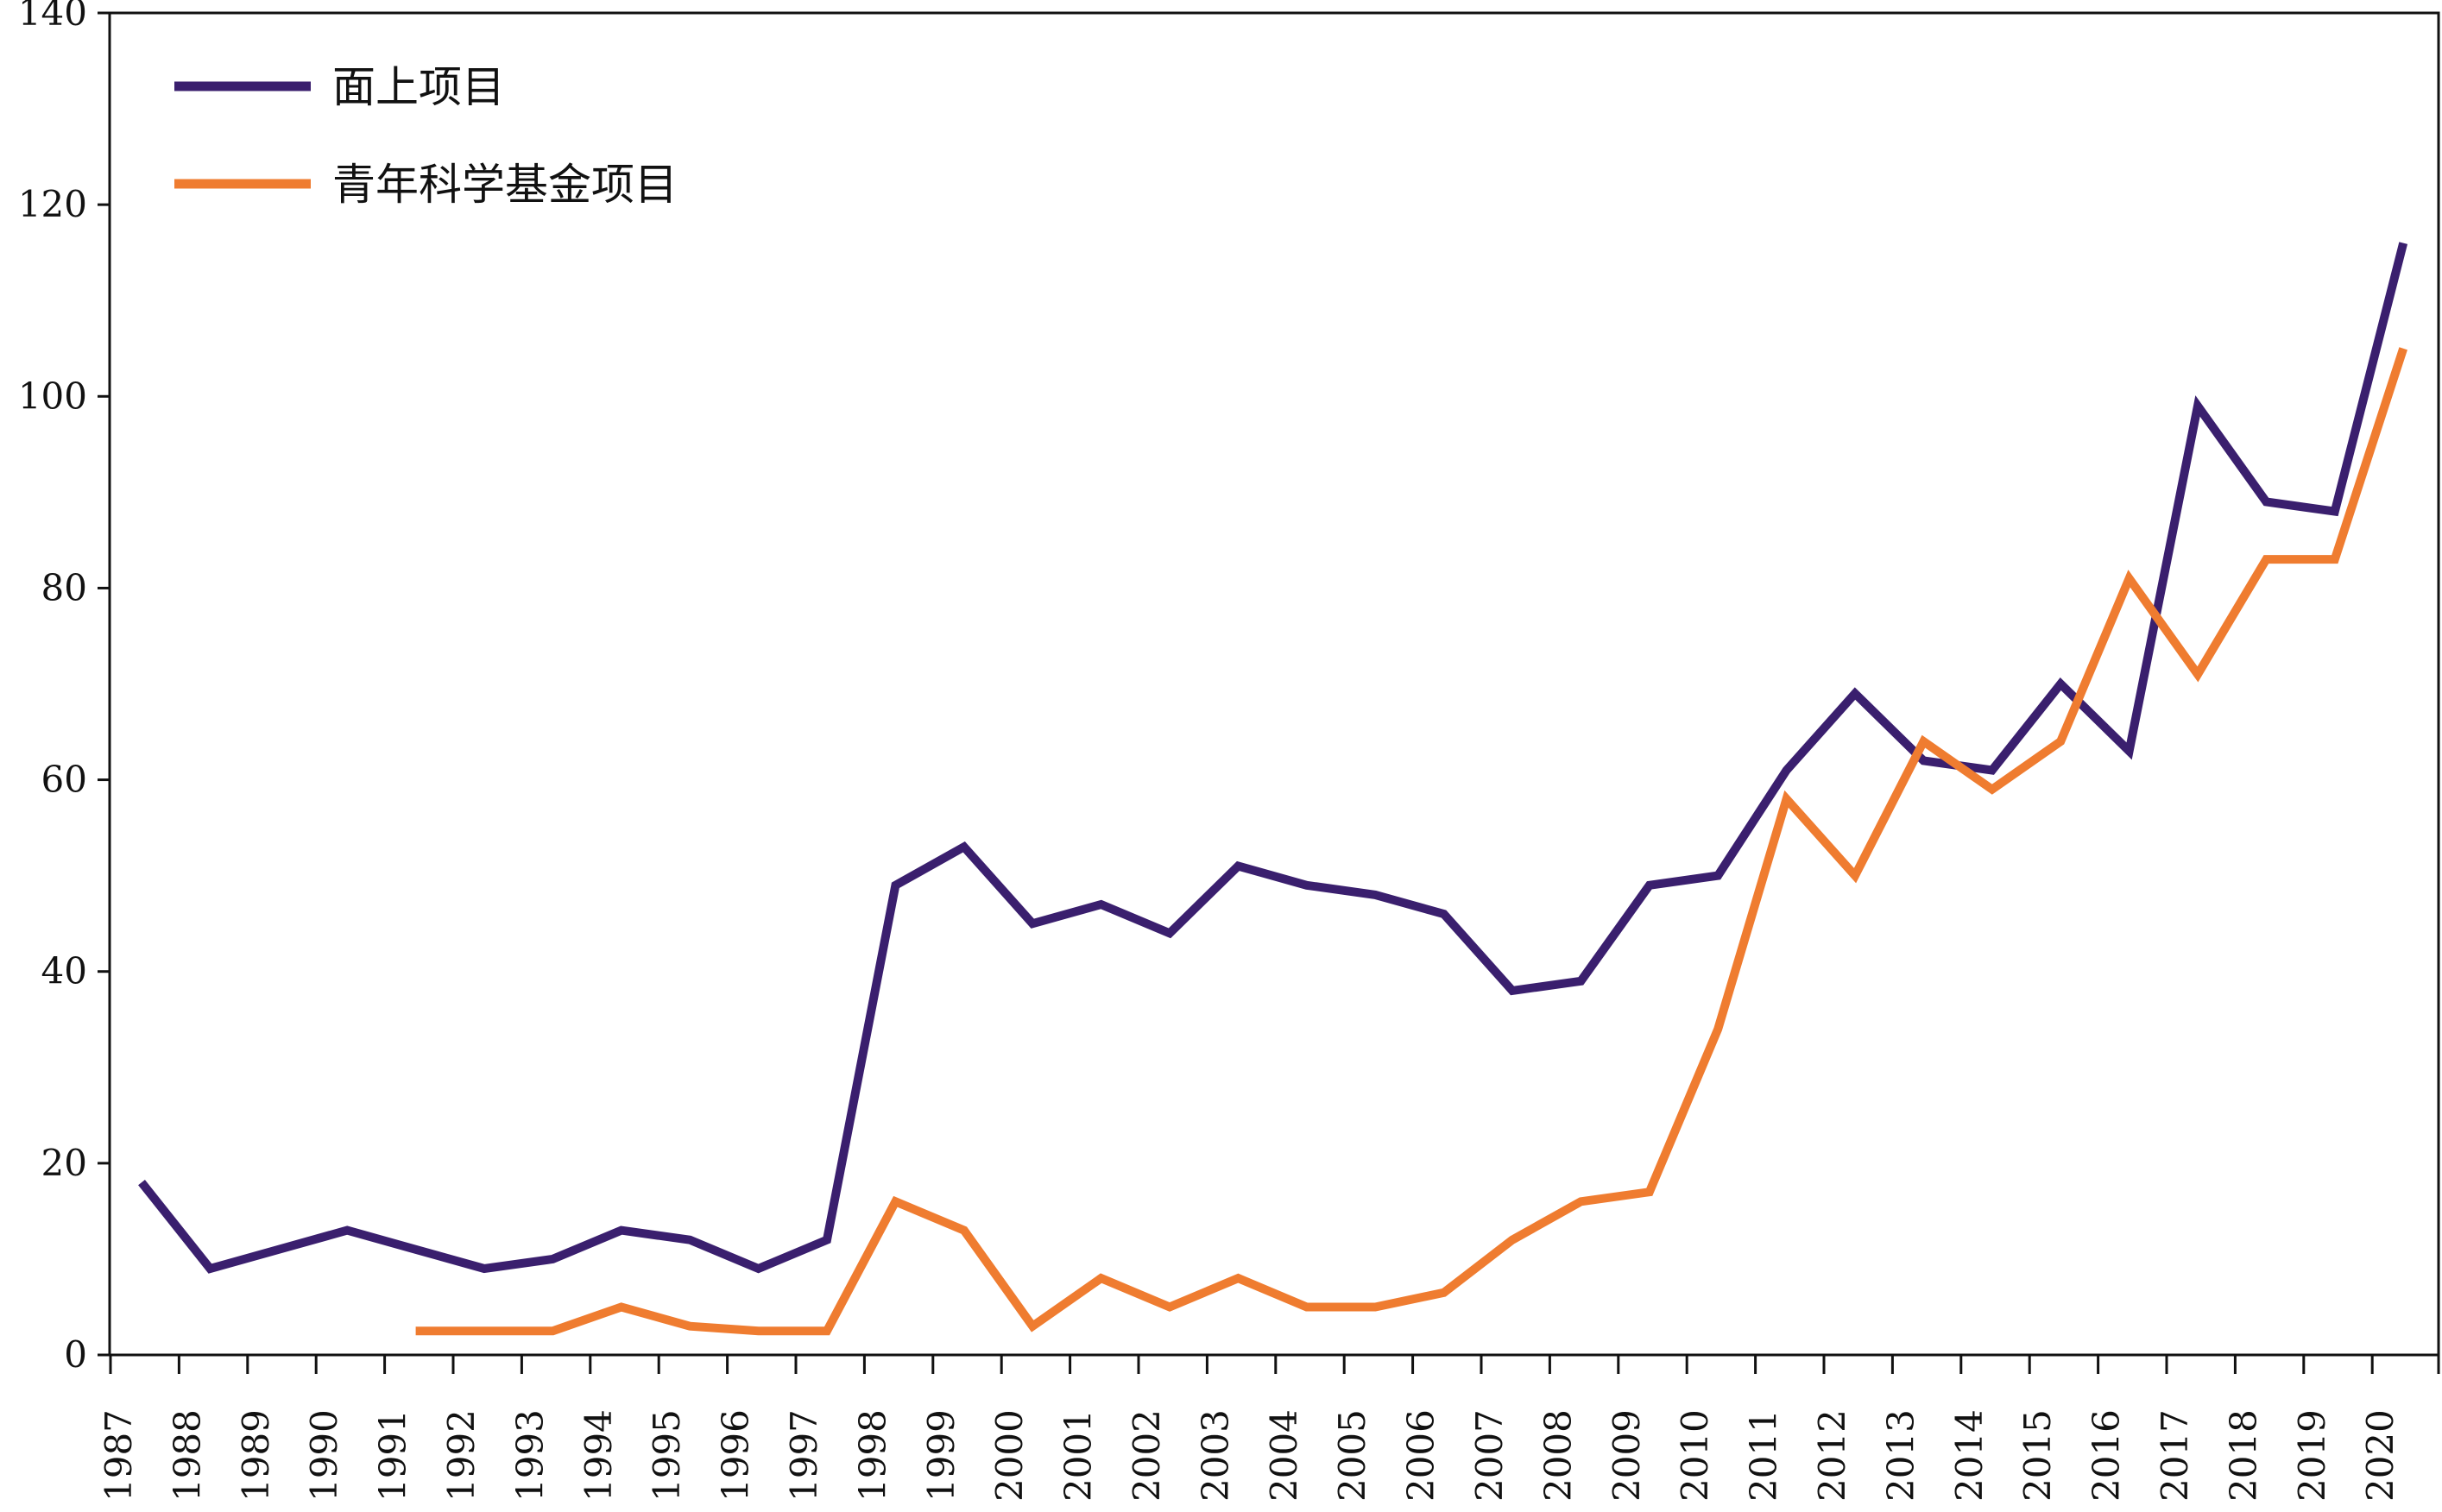  I want to click on y-tick-label: 0, so click(75, 1355).